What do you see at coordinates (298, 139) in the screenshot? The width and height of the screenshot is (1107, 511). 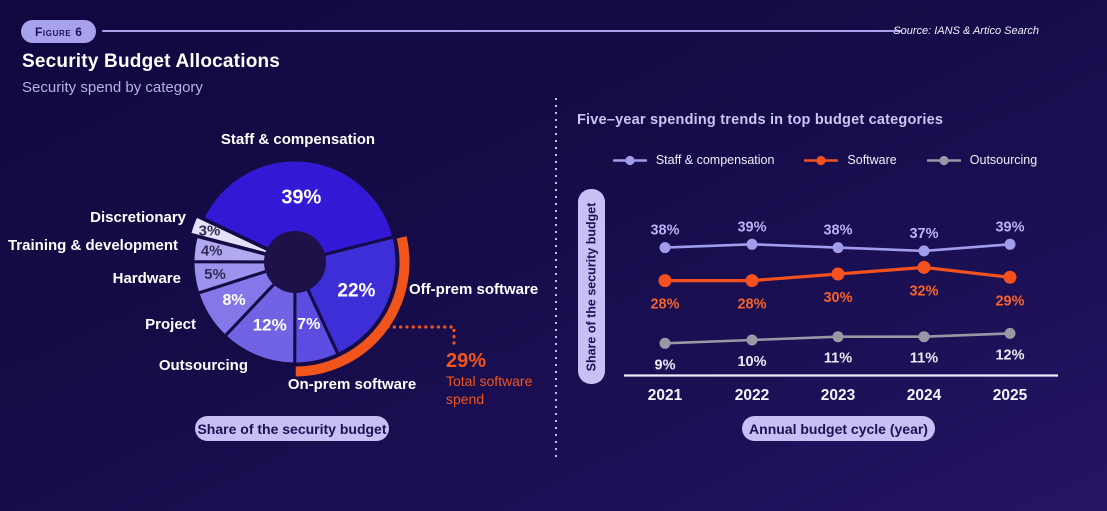 I see `donut-category-label: Staff & compensation` at bounding box center [298, 139].